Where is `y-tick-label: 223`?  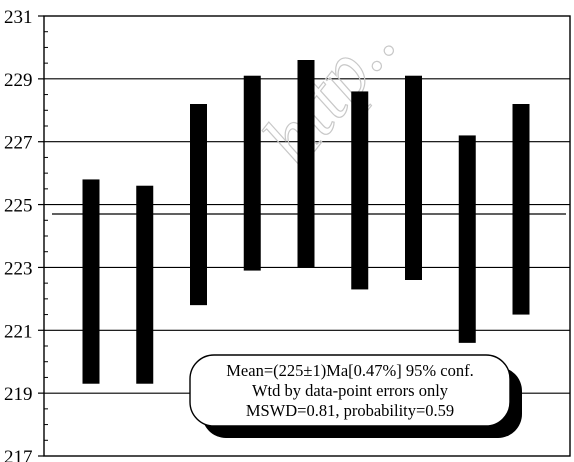 y-tick-label: 223 is located at coordinates (18, 268).